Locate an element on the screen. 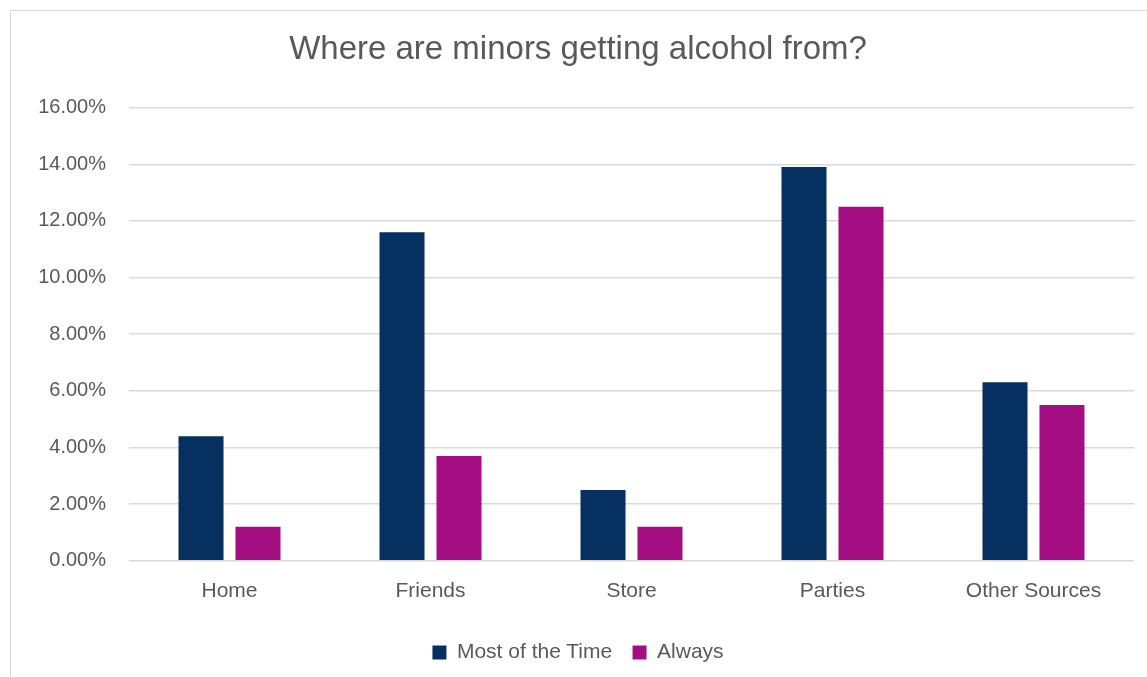 The image size is (1147, 677). x-tick-label: Friends is located at coordinates (430, 590).